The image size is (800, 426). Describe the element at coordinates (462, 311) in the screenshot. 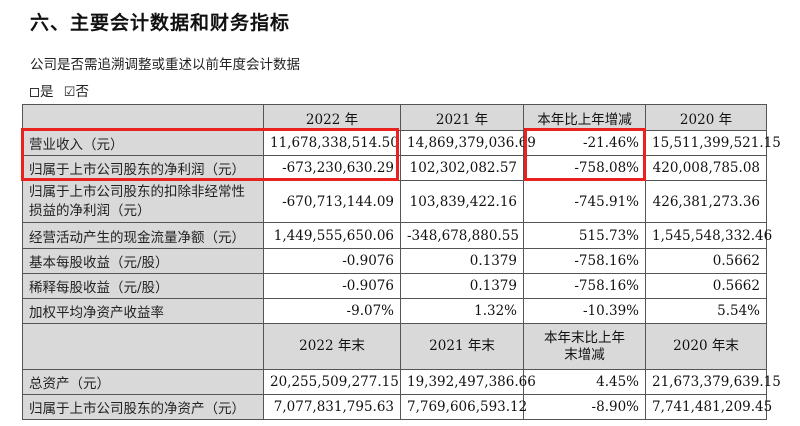

I see `cell-2021: 1.32%` at that location.